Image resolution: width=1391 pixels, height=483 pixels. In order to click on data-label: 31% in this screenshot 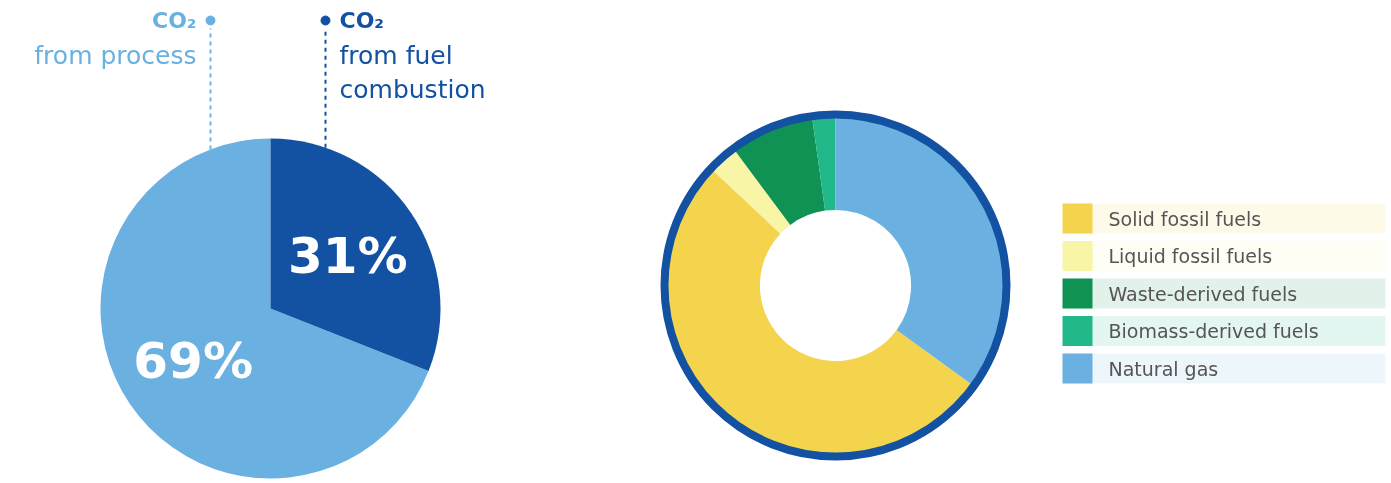, I will do `click(347, 255)`.